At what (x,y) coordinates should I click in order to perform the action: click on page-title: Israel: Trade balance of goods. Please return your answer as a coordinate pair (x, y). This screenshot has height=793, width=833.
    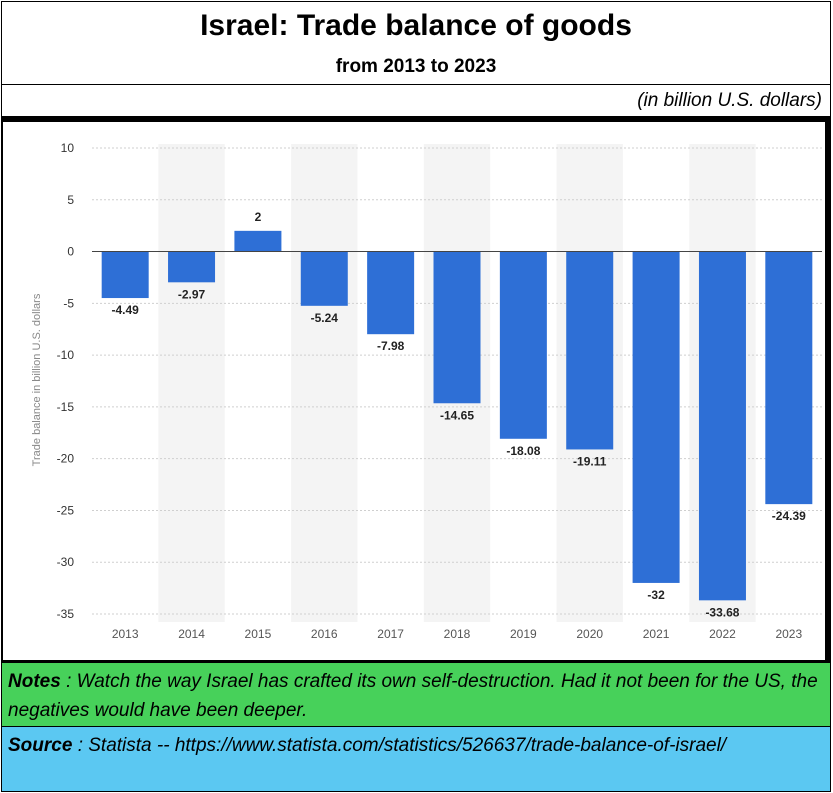
    Looking at the image, I should click on (416, 25).